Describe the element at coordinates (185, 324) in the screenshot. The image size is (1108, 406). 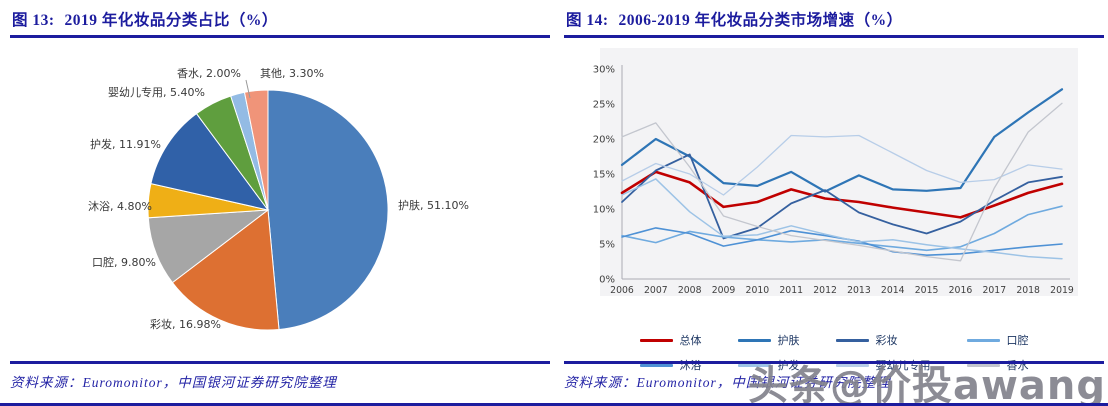
I see `pie-label-彩妆: 彩妆, 16.98%` at that location.